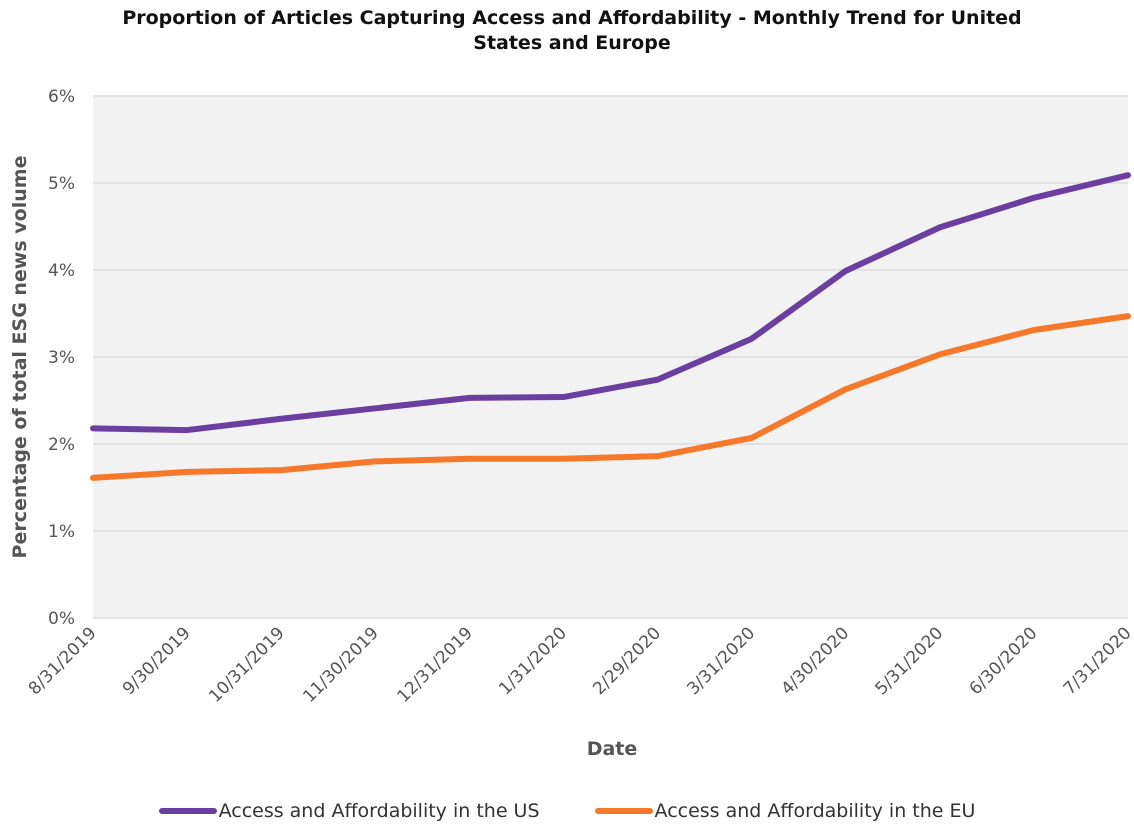  What do you see at coordinates (61, 532) in the screenshot?
I see `y-tick-label: 1%` at bounding box center [61, 532].